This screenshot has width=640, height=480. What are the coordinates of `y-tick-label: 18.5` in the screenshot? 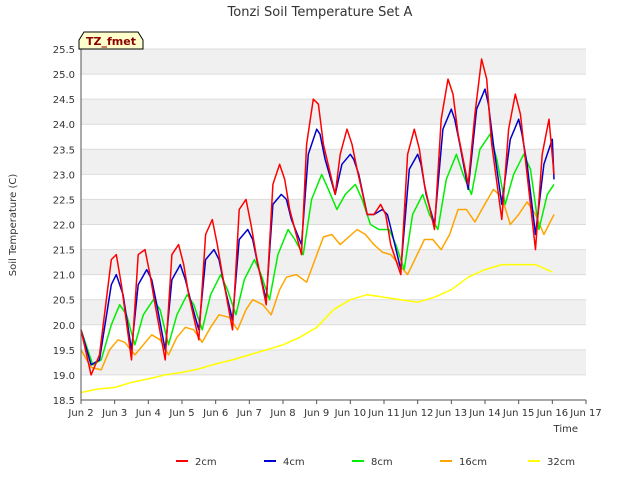 It's located at (64, 401).